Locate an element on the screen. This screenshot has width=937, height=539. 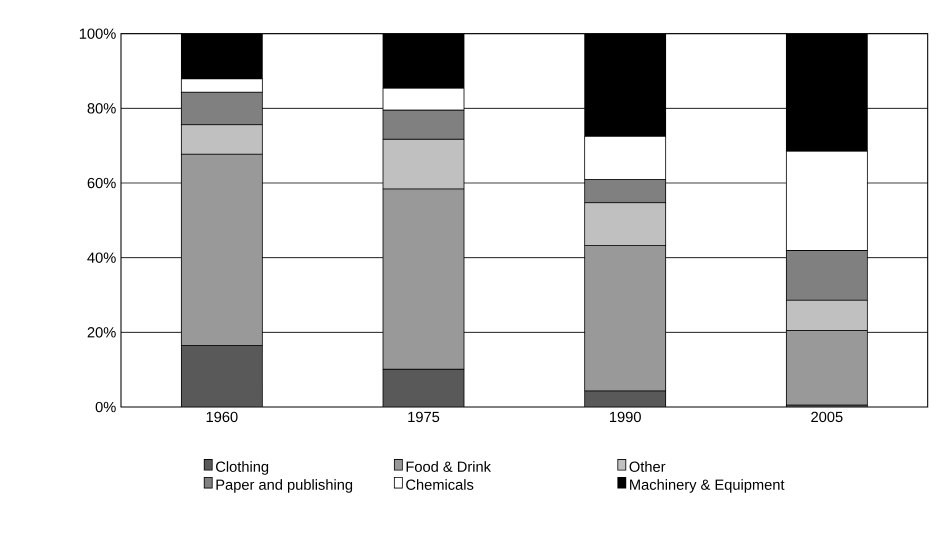
y-tick-label: 40% is located at coordinates (101, 257).